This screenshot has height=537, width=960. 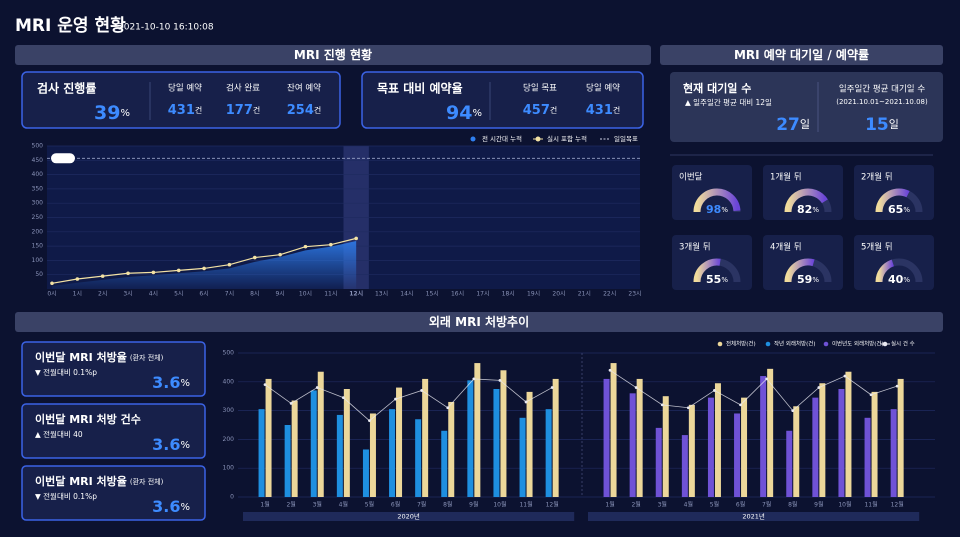 What do you see at coordinates (634, 294) in the screenshot?
I see `x-tick-label: 23시` at bounding box center [634, 294].